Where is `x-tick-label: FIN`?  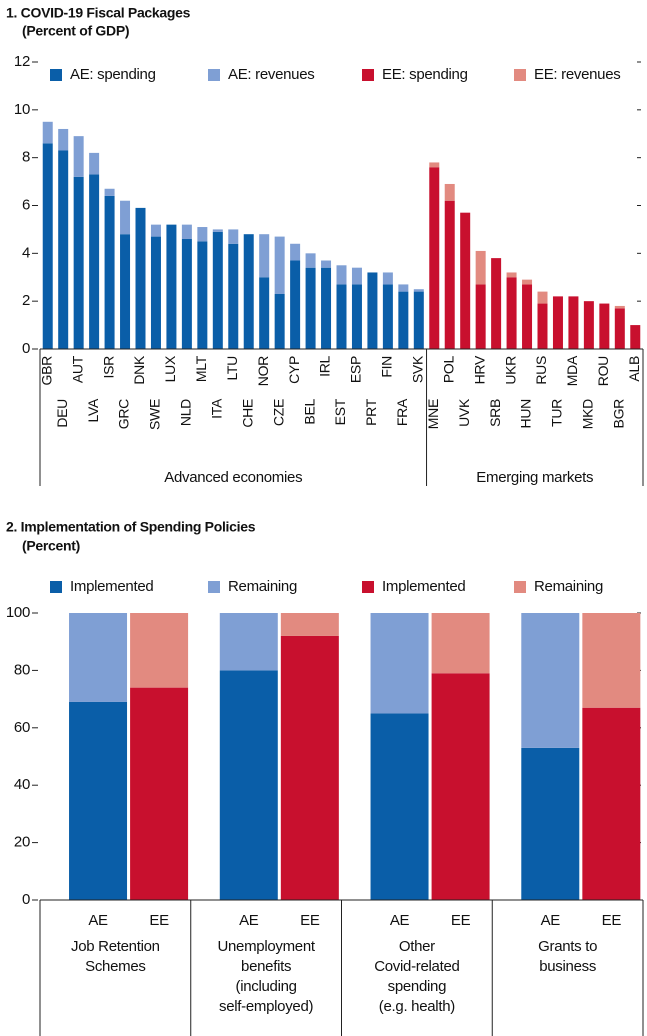 x-tick-label: FIN is located at coordinates (387, 367).